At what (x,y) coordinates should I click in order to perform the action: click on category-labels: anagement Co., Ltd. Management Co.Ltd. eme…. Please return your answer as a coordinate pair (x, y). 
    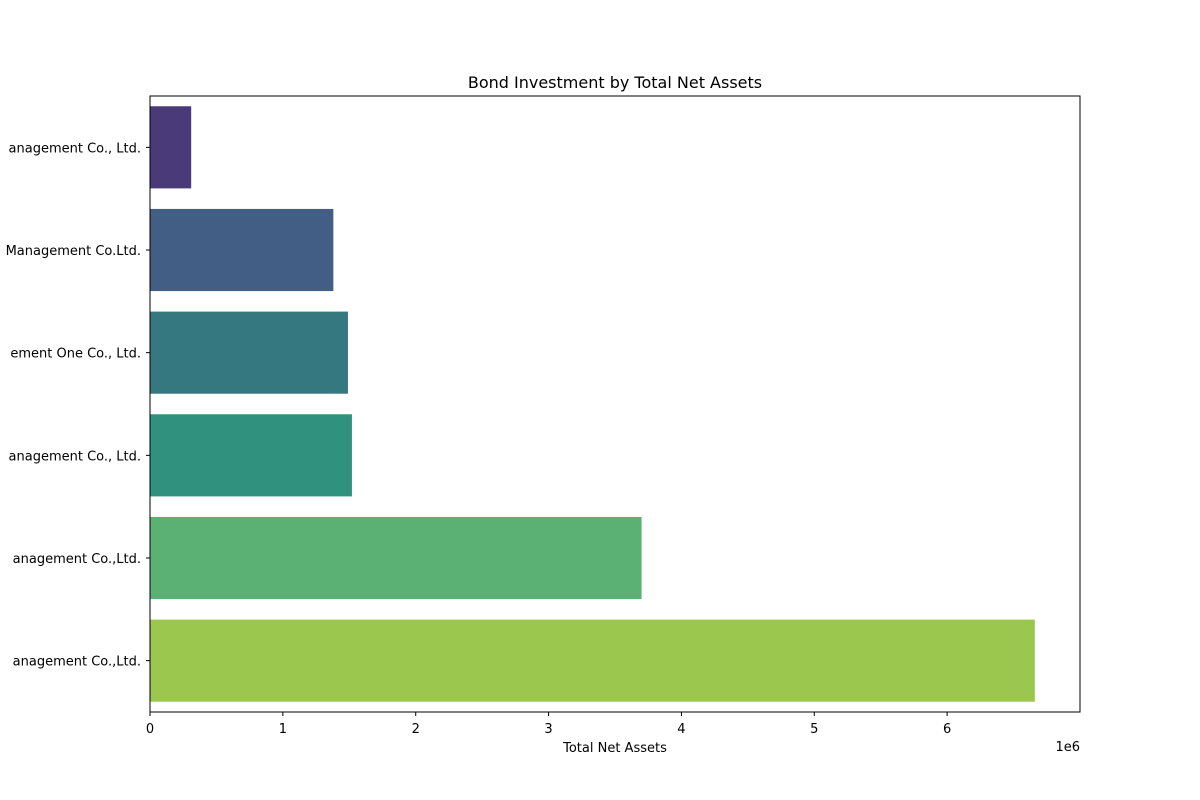
    Looking at the image, I should click on (78, 405).